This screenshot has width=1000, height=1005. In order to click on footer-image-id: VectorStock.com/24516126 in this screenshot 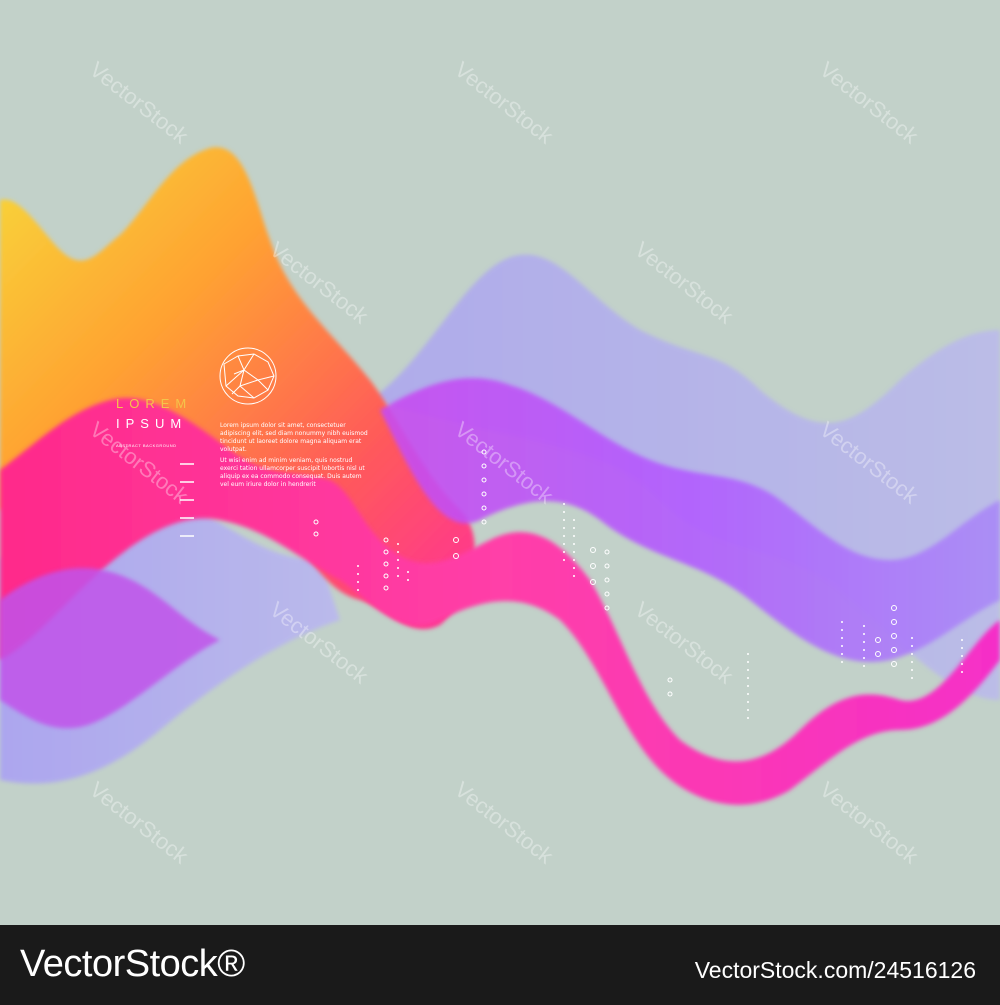, I will do `click(835, 970)`.